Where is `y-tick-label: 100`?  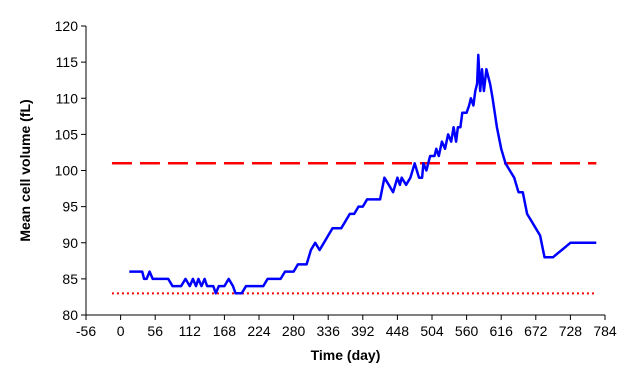 y-tick-label: 100 is located at coordinates (67, 171).